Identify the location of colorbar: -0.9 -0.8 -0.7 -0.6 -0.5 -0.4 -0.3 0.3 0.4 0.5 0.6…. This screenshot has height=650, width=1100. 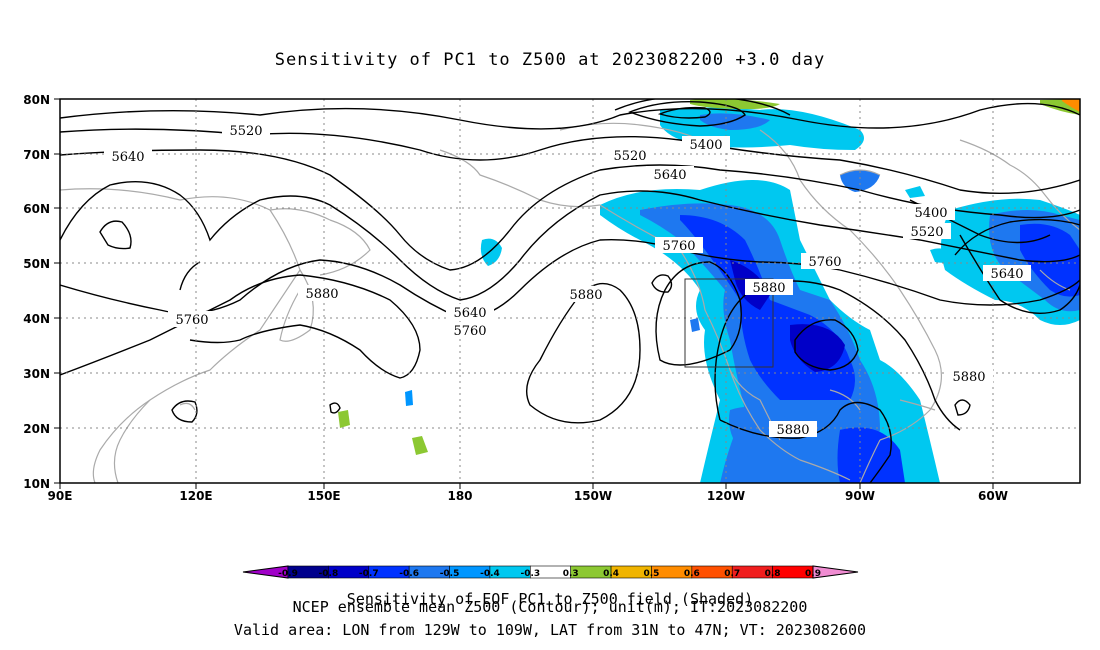
(550, 572).